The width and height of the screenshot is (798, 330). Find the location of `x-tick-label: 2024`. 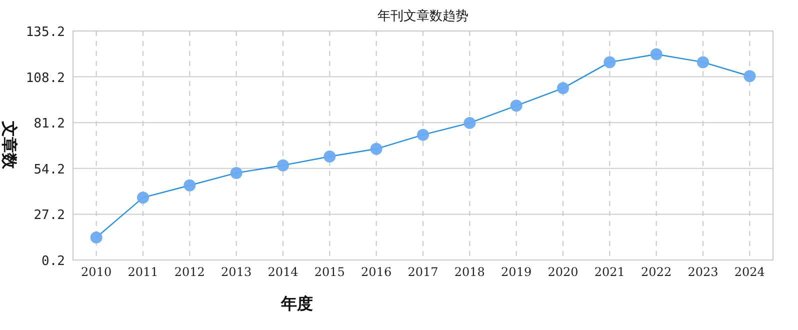

x-tick-label: 2024 is located at coordinates (750, 272).